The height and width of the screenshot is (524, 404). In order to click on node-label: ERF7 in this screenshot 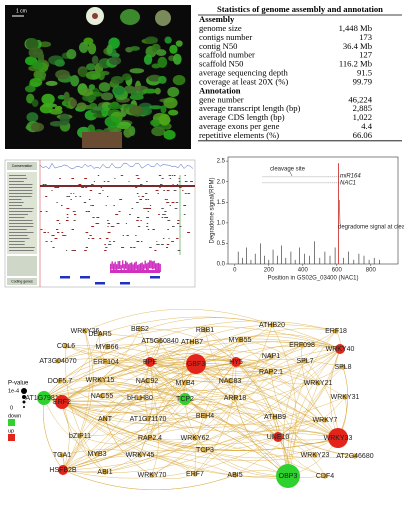, I will do `click(195, 474)`.